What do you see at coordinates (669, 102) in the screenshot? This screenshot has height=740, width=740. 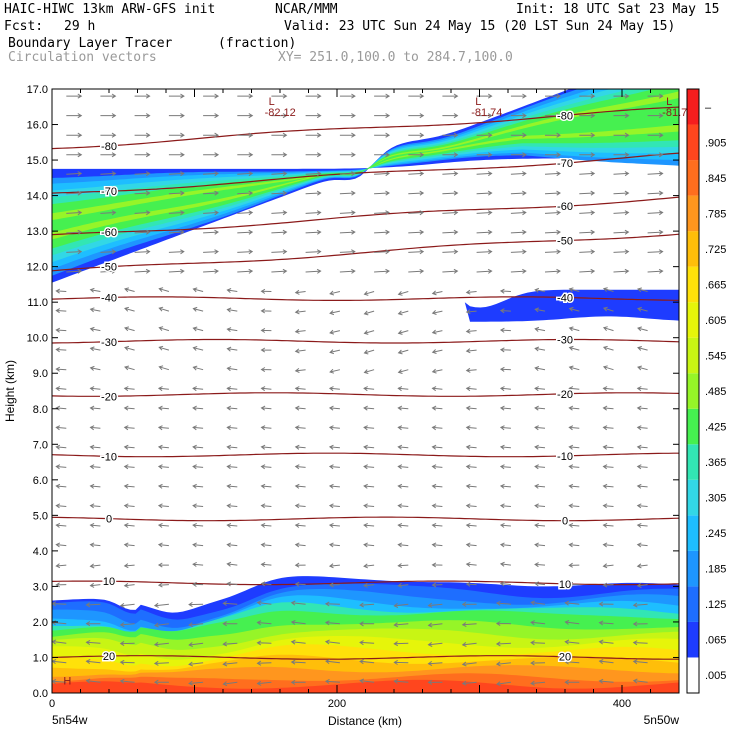 I see `extremum-letter: L` at bounding box center [669, 102].